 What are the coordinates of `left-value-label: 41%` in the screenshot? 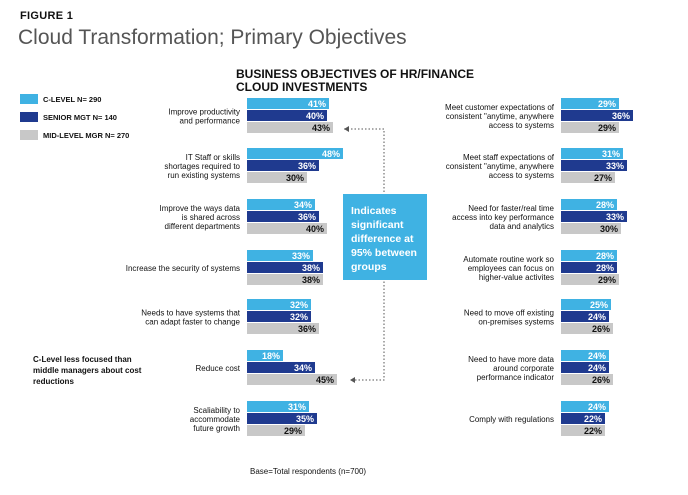 It's located at (317, 104).